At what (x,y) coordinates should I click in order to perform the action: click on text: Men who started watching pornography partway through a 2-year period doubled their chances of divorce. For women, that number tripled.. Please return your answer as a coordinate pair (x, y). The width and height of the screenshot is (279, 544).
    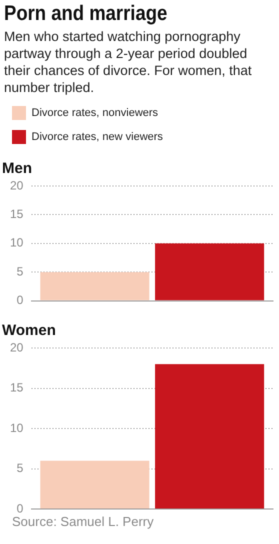
    Looking at the image, I should click on (128, 62).